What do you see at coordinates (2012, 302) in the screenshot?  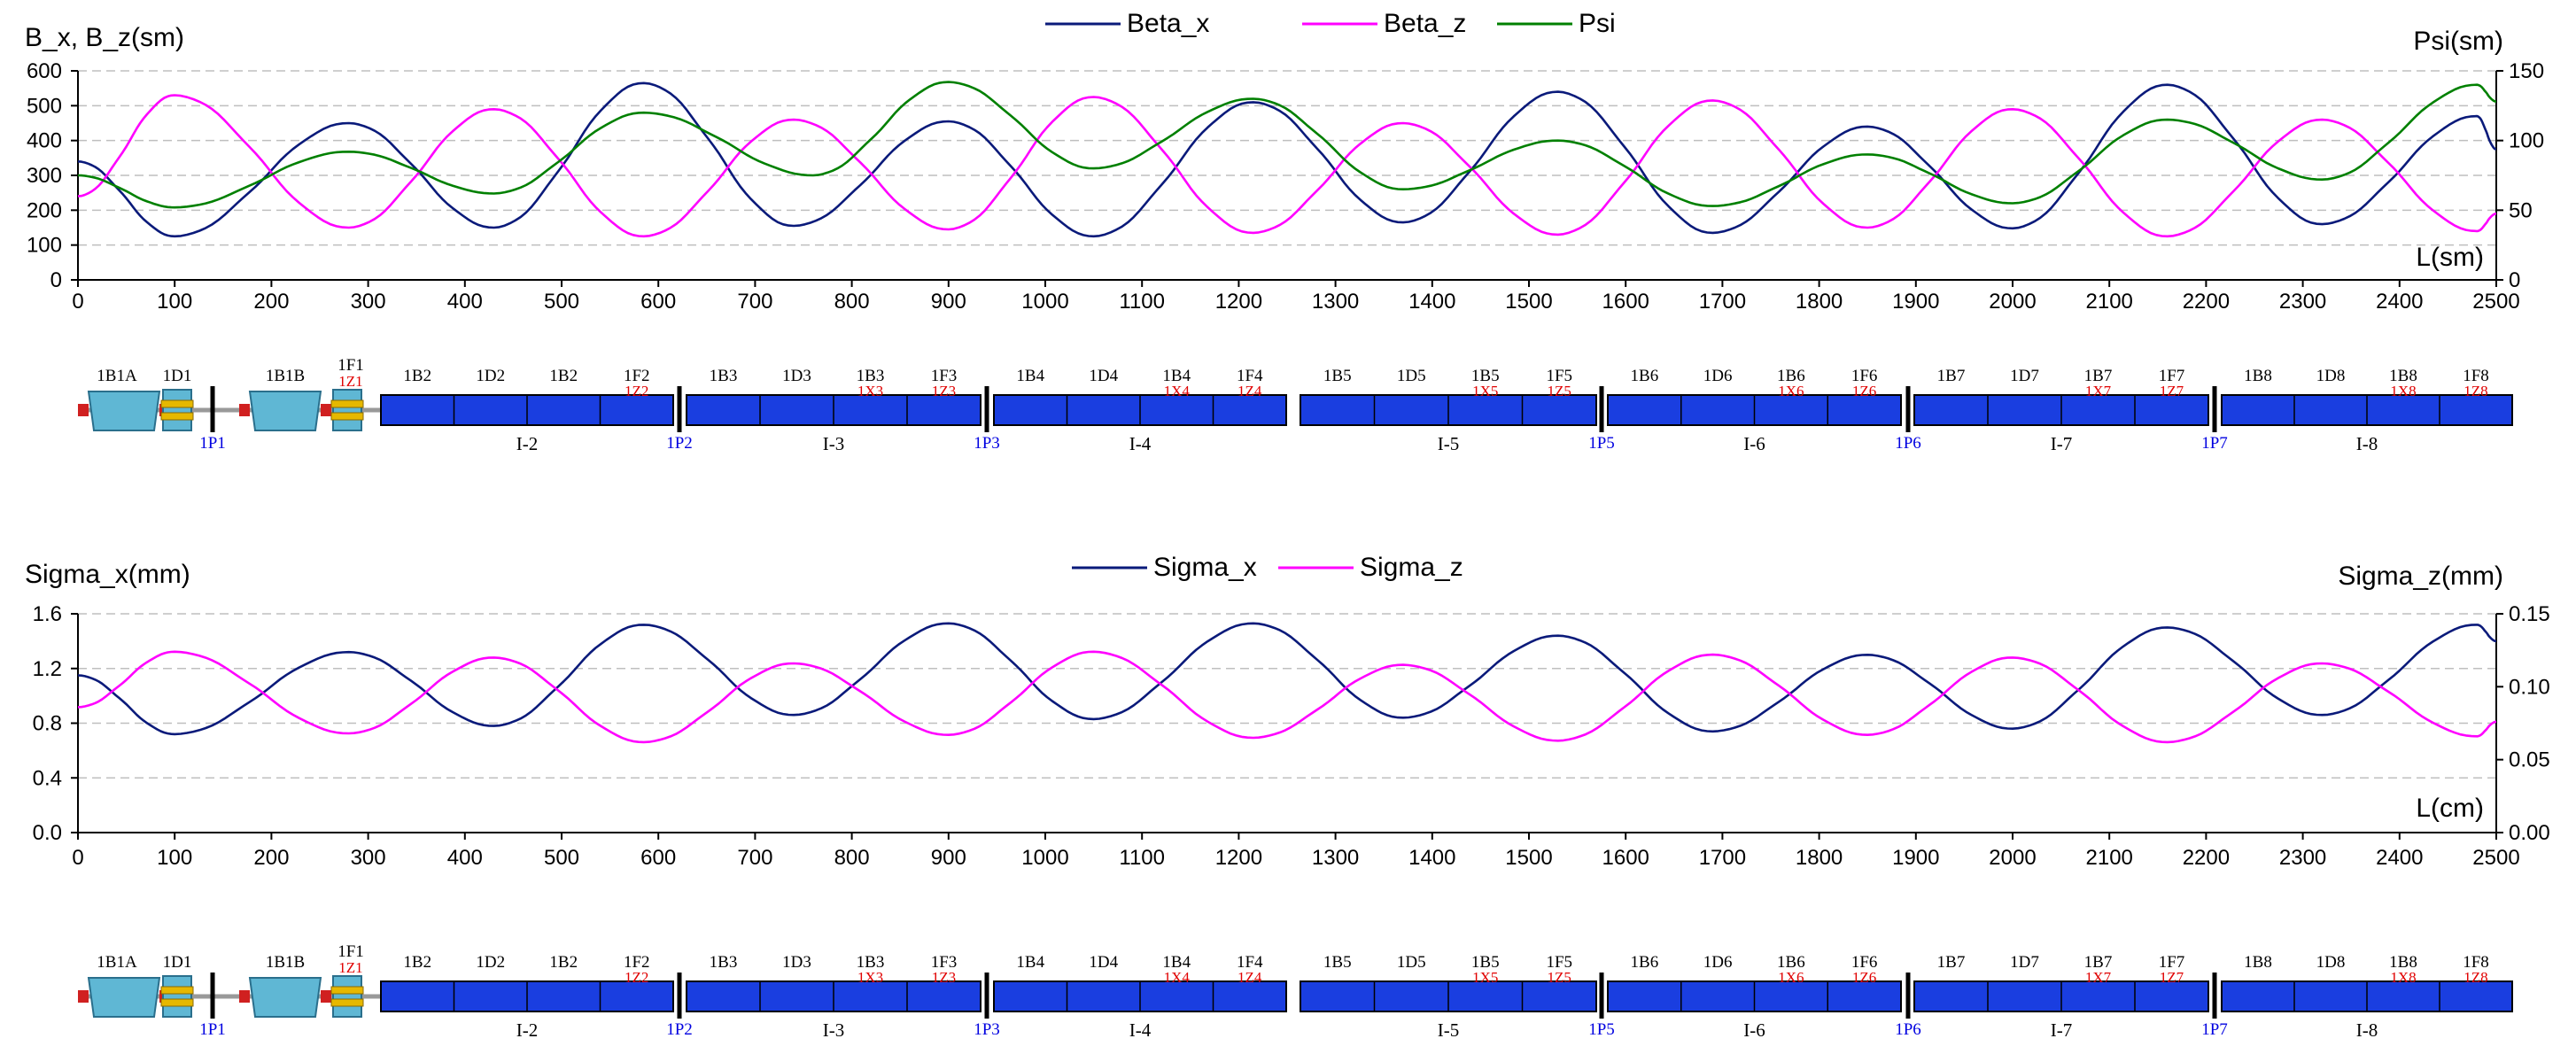 I see `x-tick-label: 2000` at bounding box center [2012, 302].